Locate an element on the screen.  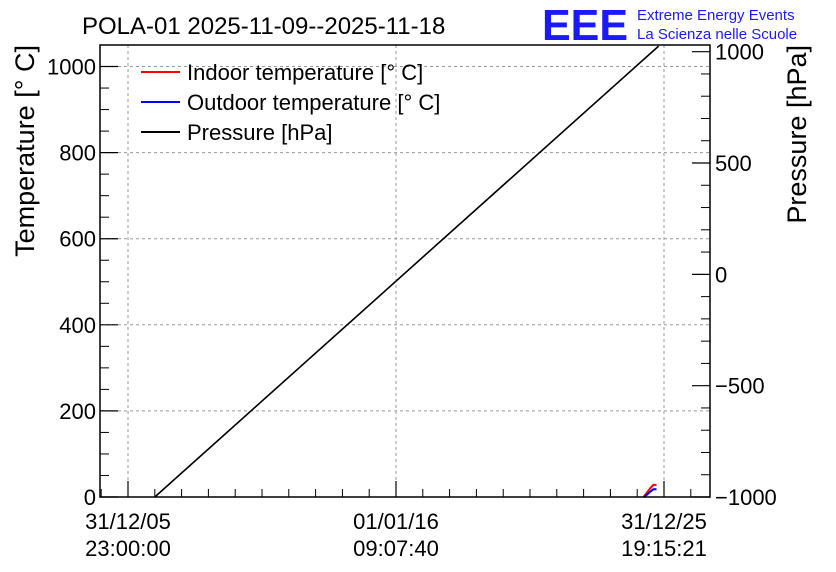
logo-mark: EEE is located at coordinates (585, 25).